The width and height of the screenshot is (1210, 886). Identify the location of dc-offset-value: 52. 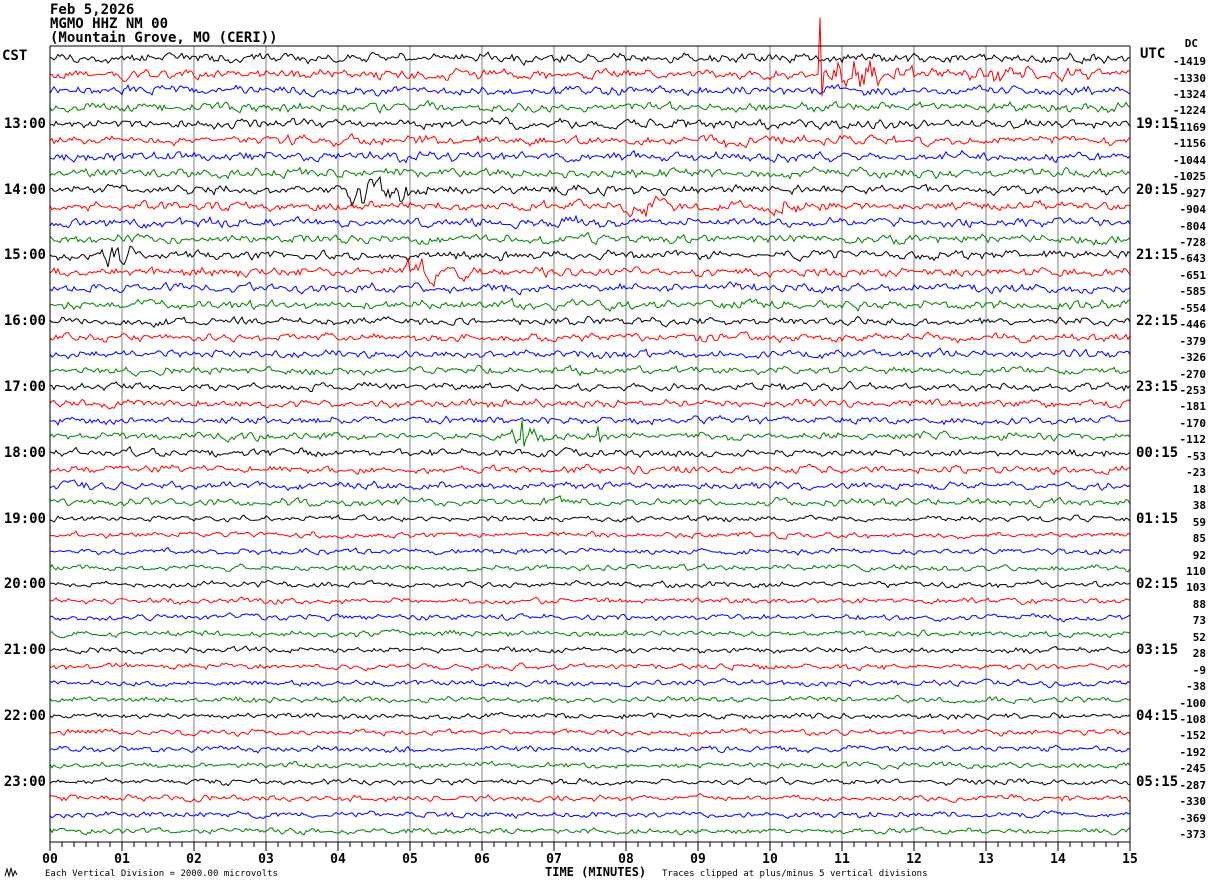
(1199, 637).